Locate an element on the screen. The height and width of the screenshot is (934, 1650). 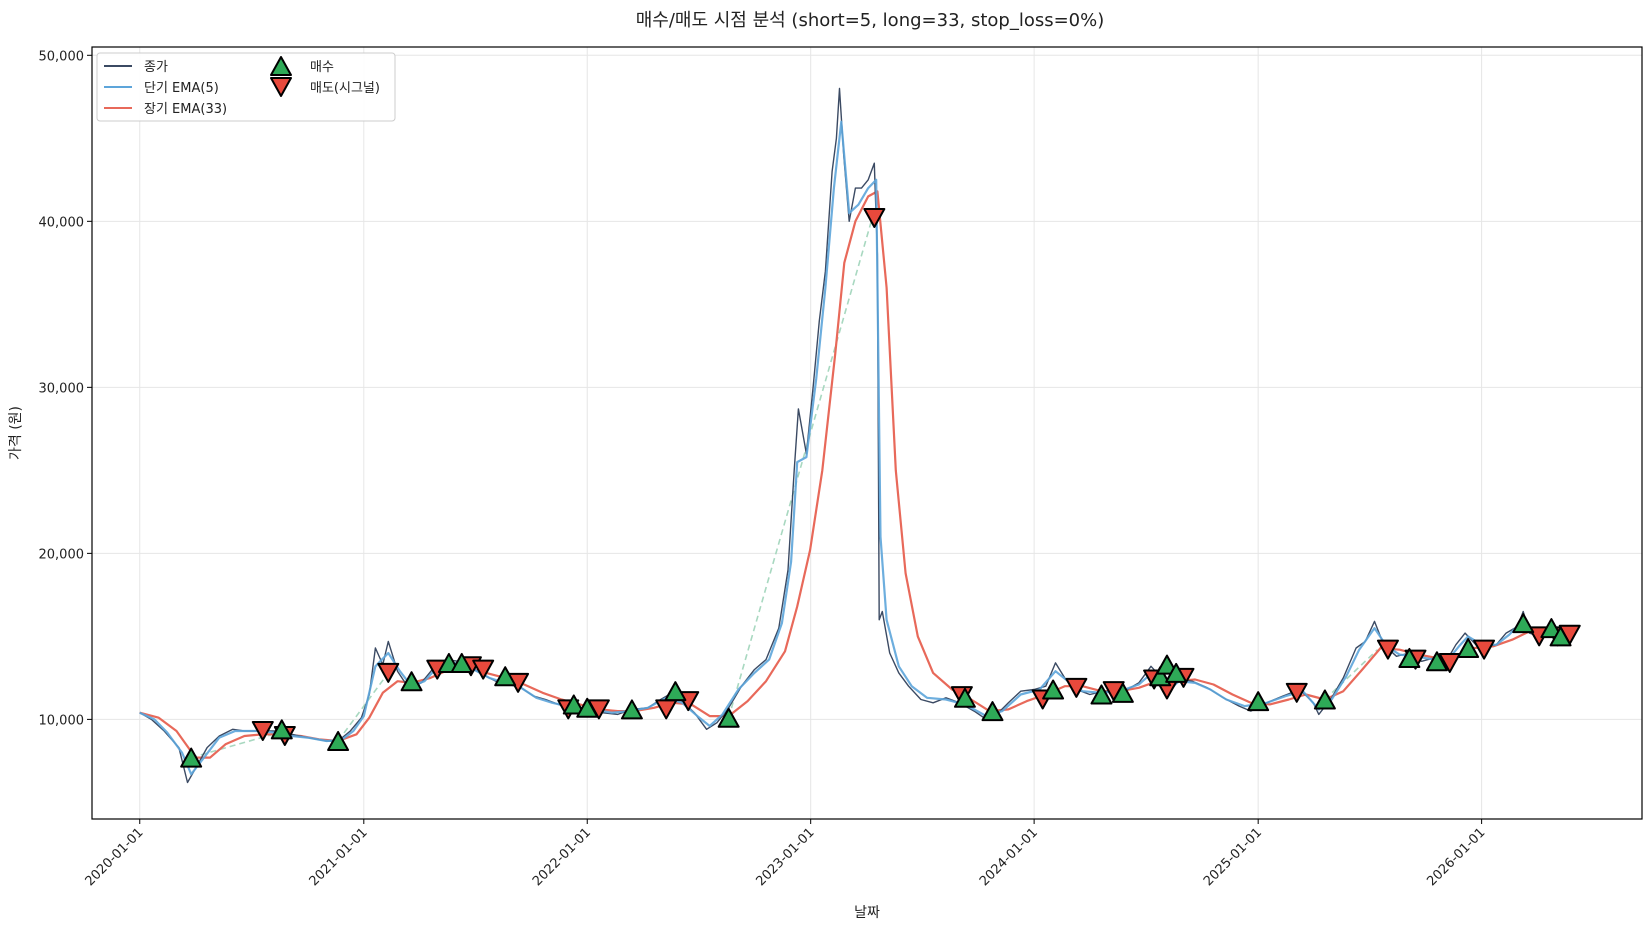
legend-label-sell: 매도(시그널) is located at coordinates (345, 88).